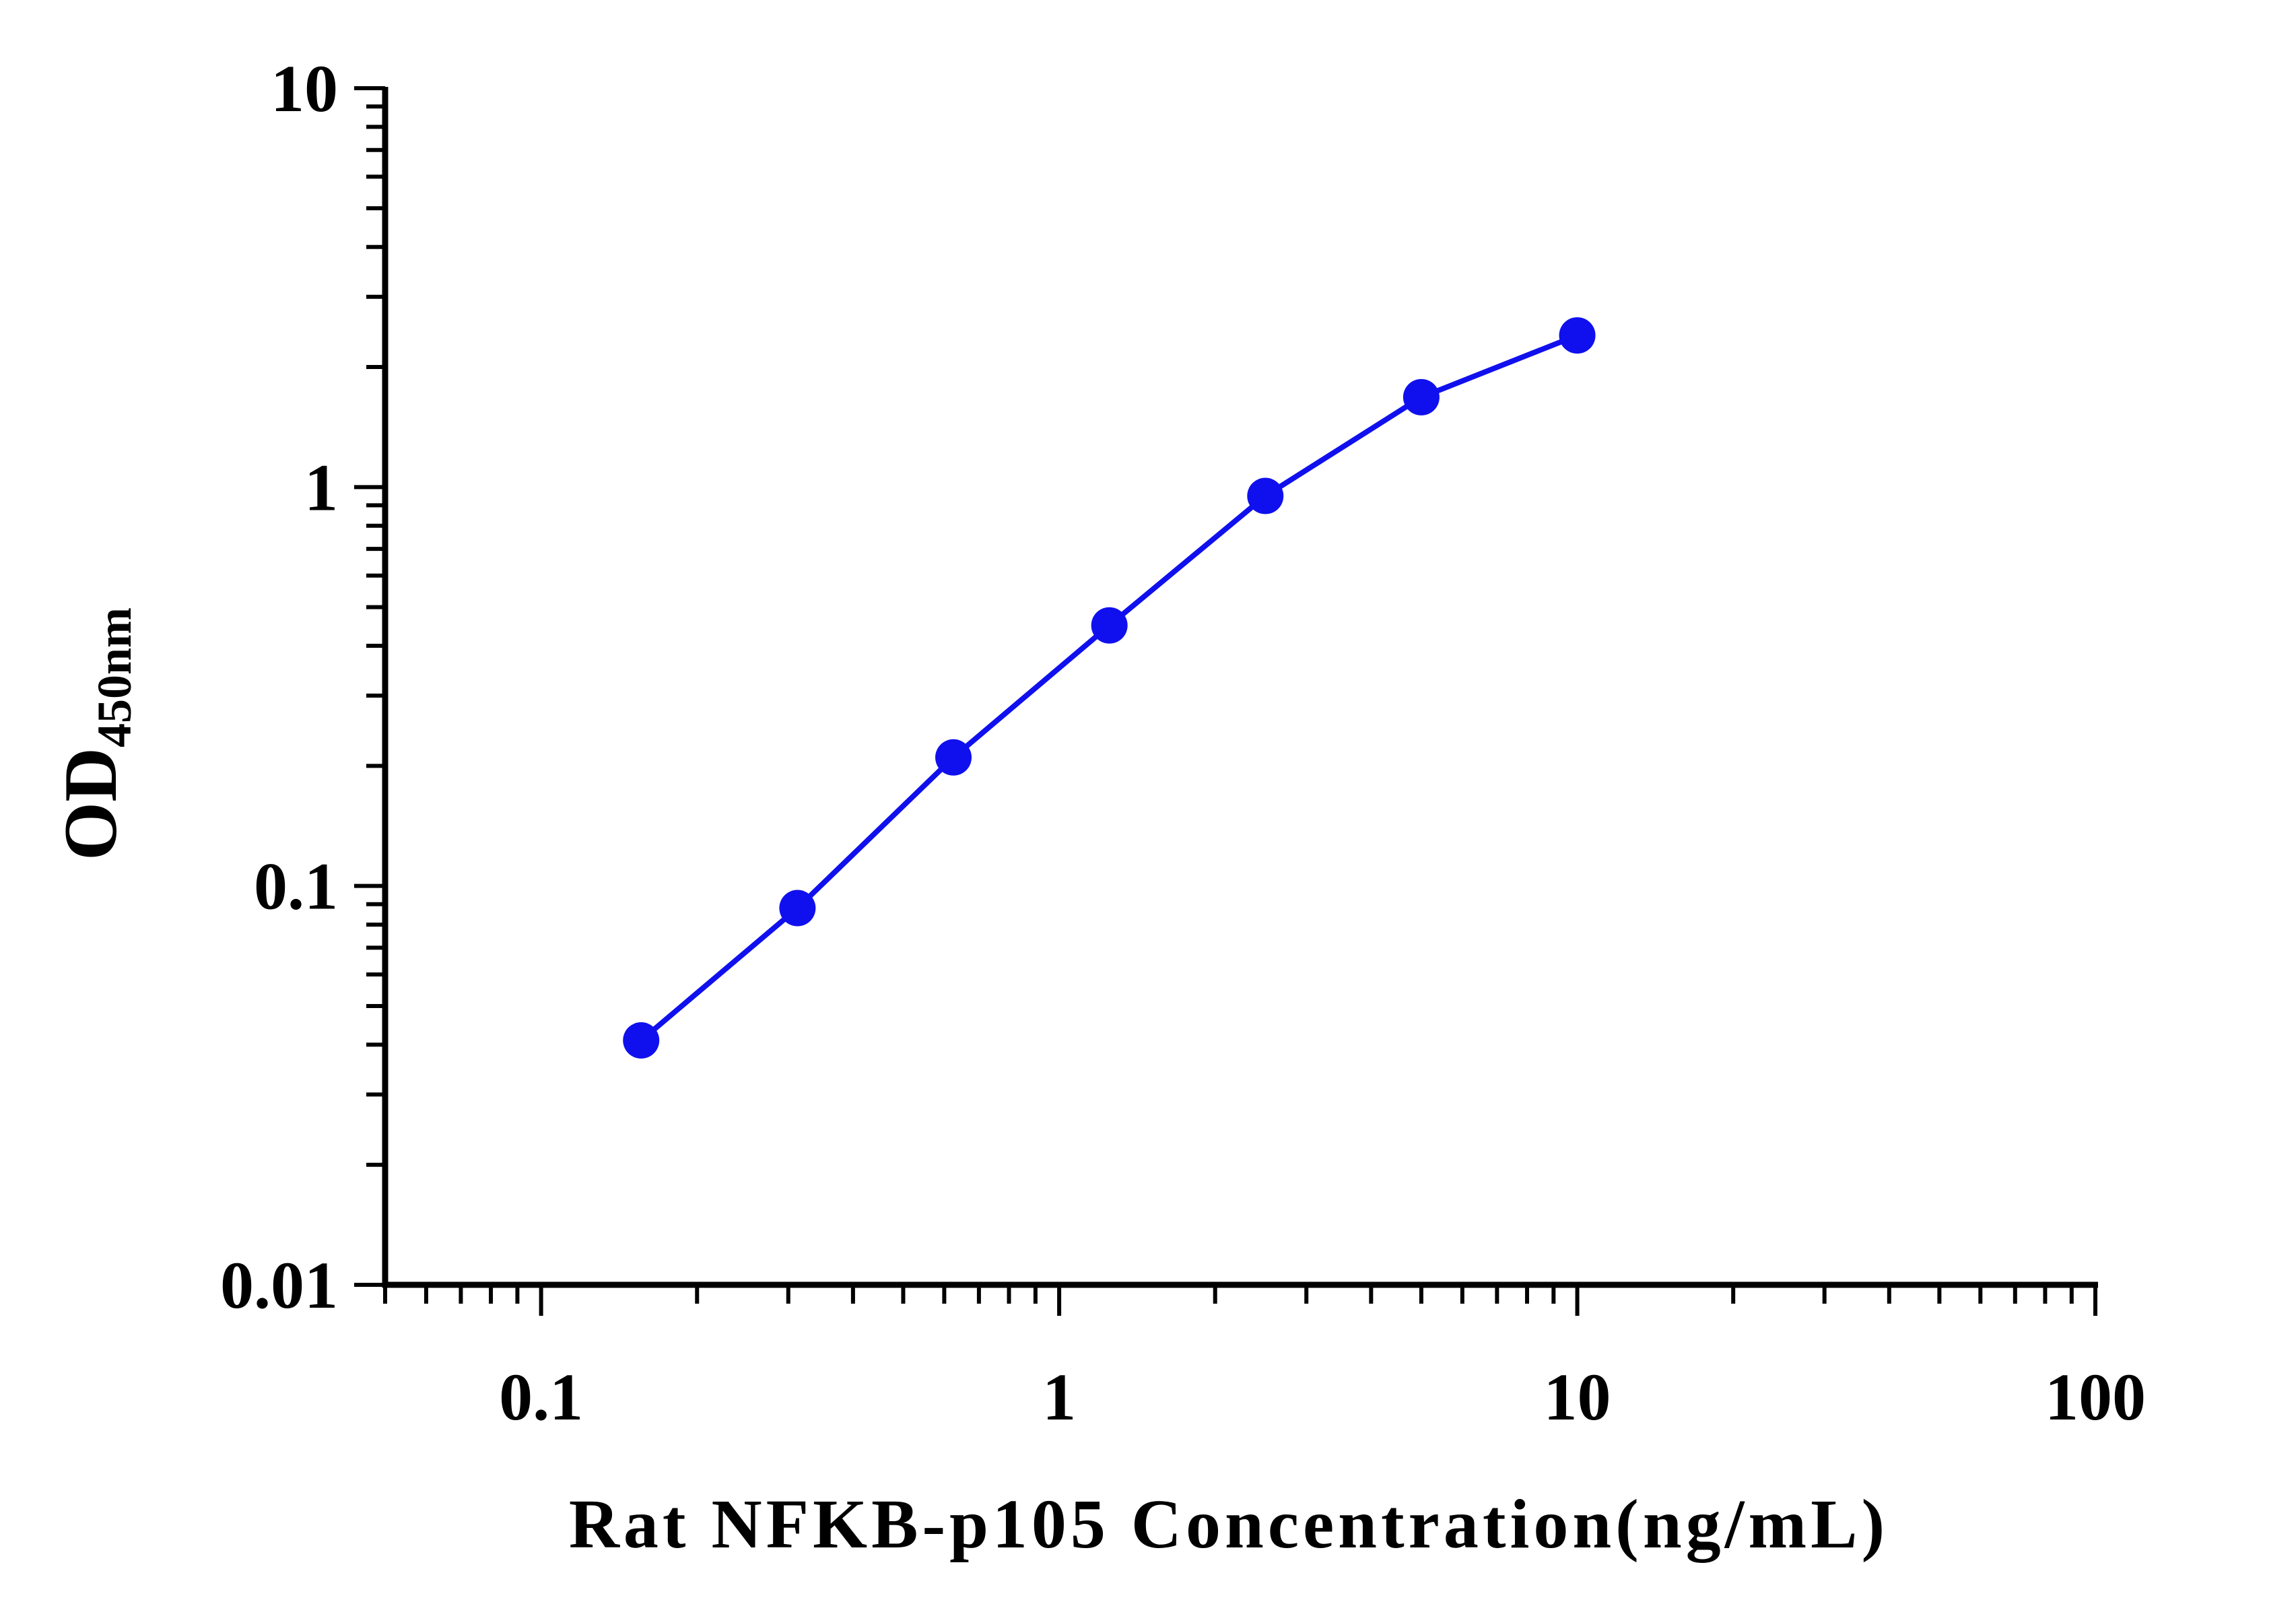 This screenshot has height=1604, width=2296. What do you see at coordinates (321, 488) in the screenshot?
I see `y-tick-label: 1` at bounding box center [321, 488].